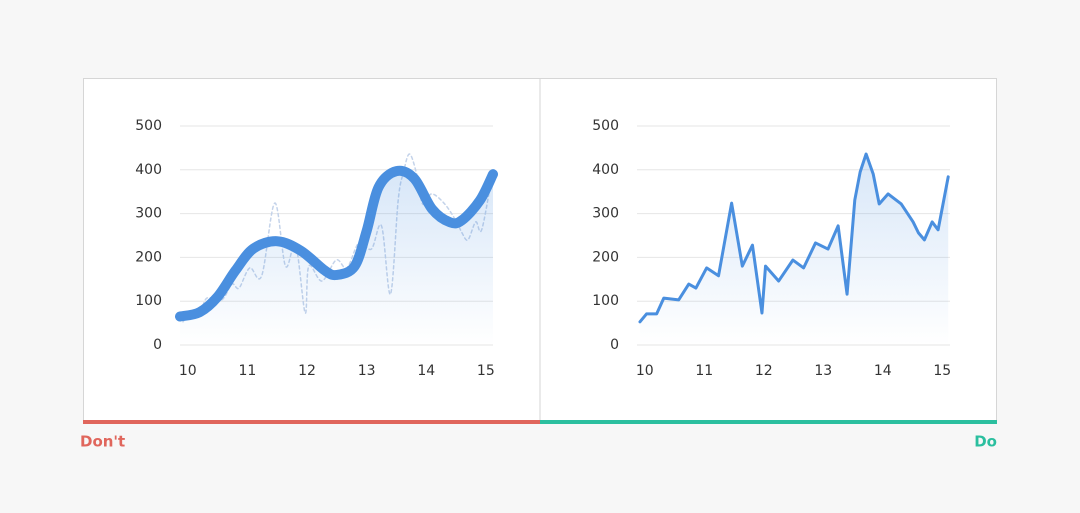 The image size is (1080, 513). What do you see at coordinates (102, 442) in the screenshot?
I see `dont-label: Don't` at bounding box center [102, 442].